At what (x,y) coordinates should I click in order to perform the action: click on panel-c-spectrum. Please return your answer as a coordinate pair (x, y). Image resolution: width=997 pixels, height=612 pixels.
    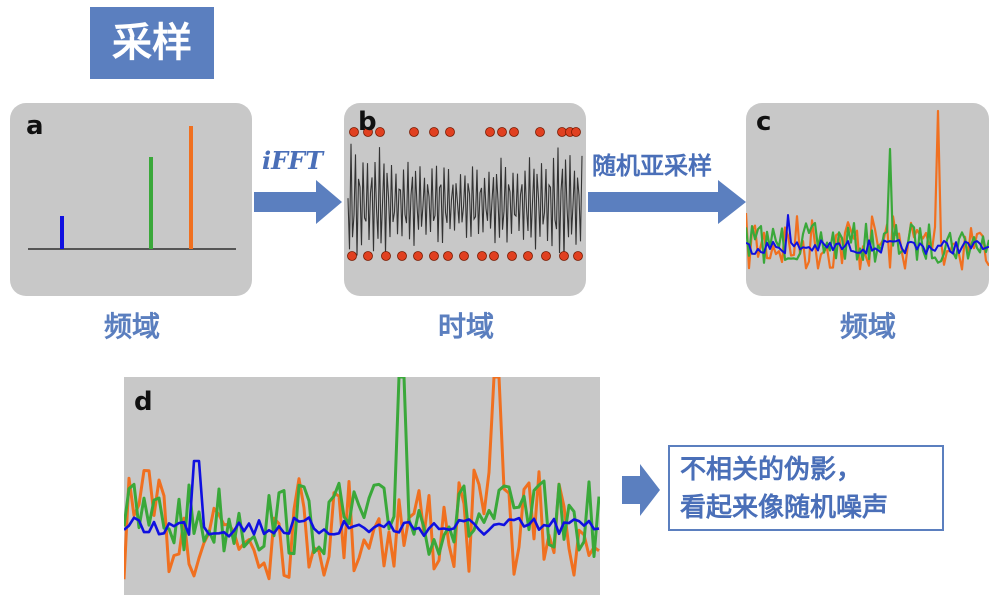
    Looking at the image, I should click on (867, 190).